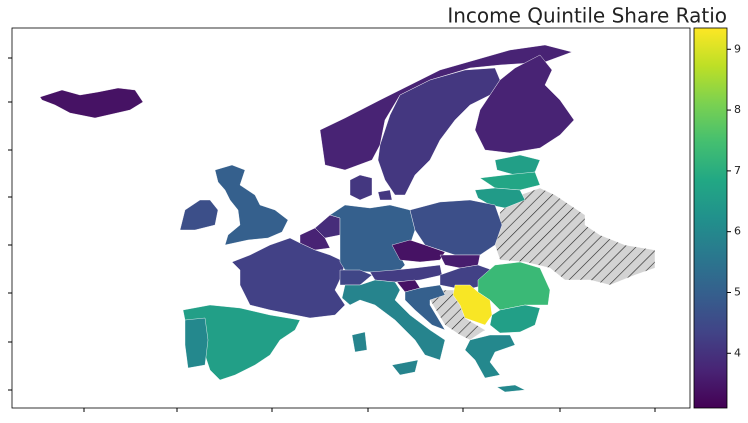  What do you see at coordinates (737, 231) in the screenshot?
I see `colorbar-tick-label: 6` at bounding box center [737, 231].